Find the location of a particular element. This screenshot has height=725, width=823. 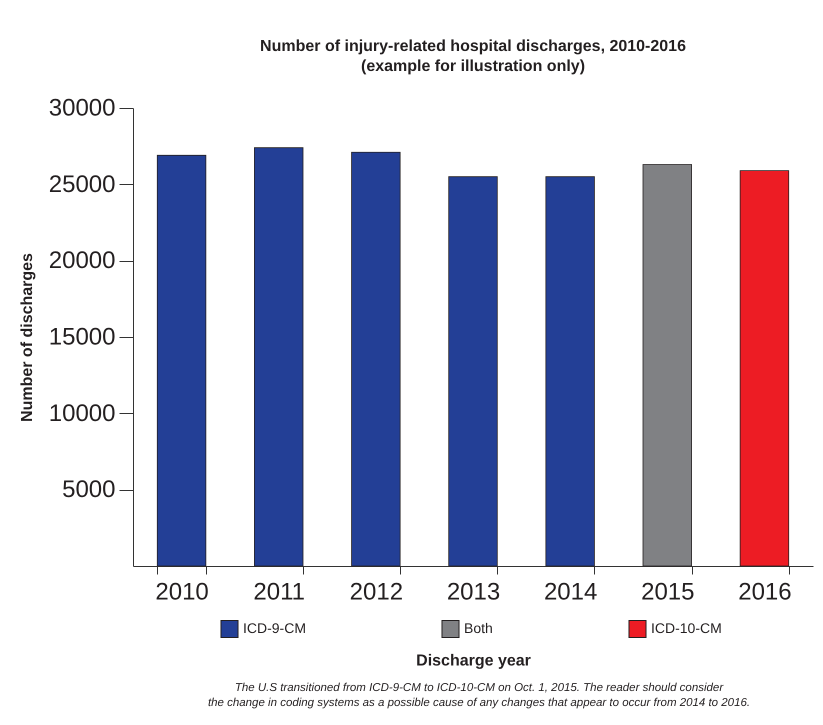

text: The U.S transitioned from ICD-9-CM to ICD-10-CM on Oct. 1, 2015. The reader should consider the change in coding systems as a possible cause of any changes that appear to occur from 2014 to 2016. is located at coordinates (479, 695).